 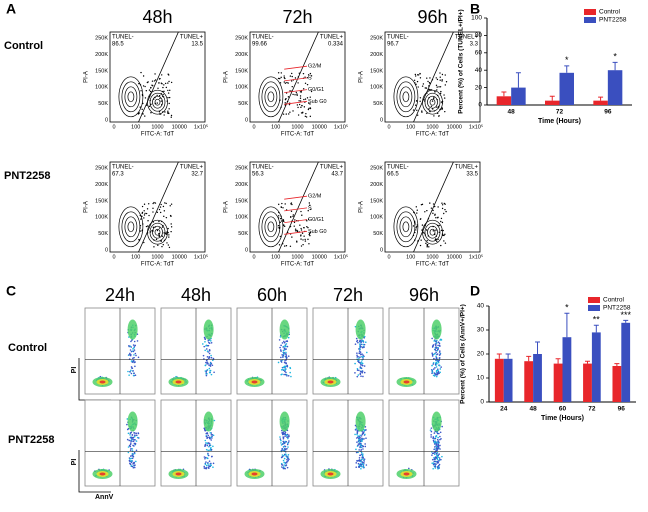 I want to click on quadrant-value: 96.7, so click(x=393, y=45).